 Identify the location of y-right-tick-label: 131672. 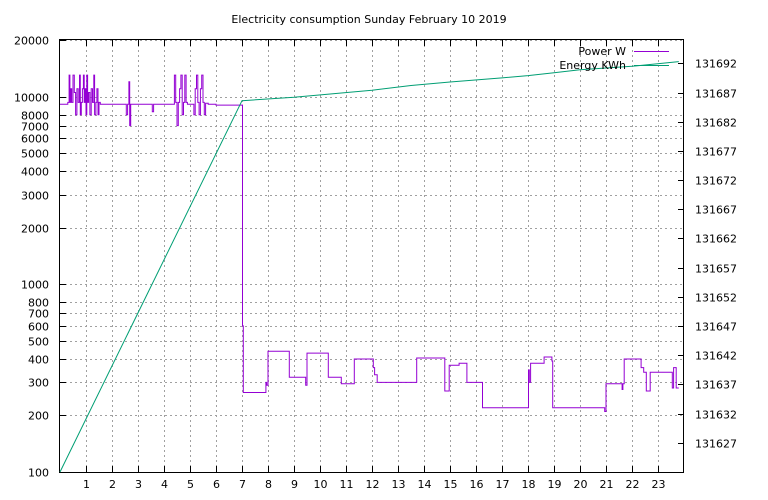
(716, 181).